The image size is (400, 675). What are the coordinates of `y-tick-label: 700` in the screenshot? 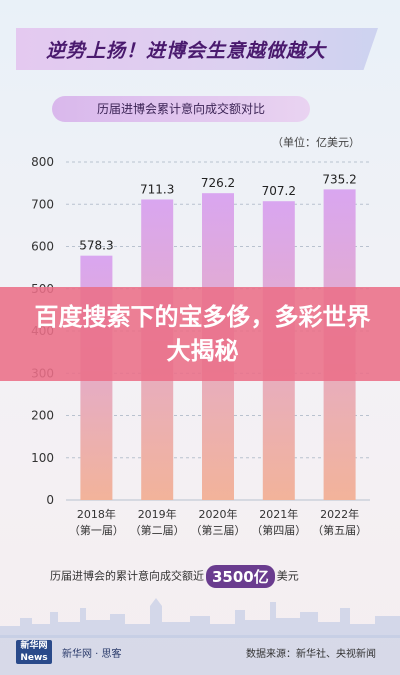 It's located at (42, 204).